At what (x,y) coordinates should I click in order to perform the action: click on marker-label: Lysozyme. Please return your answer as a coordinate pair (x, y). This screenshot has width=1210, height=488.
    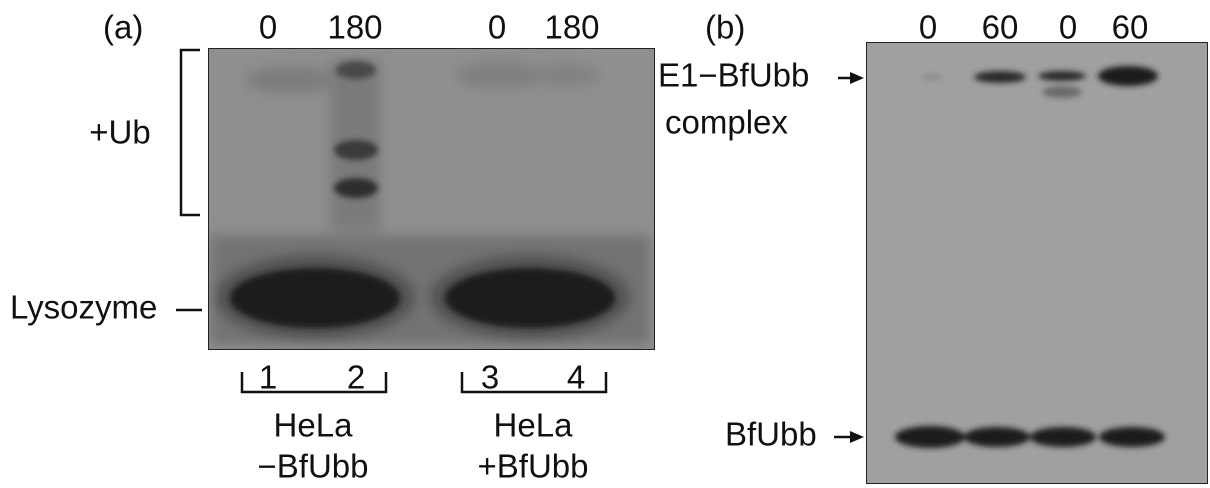
    Looking at the image, I should click on (83, 307).